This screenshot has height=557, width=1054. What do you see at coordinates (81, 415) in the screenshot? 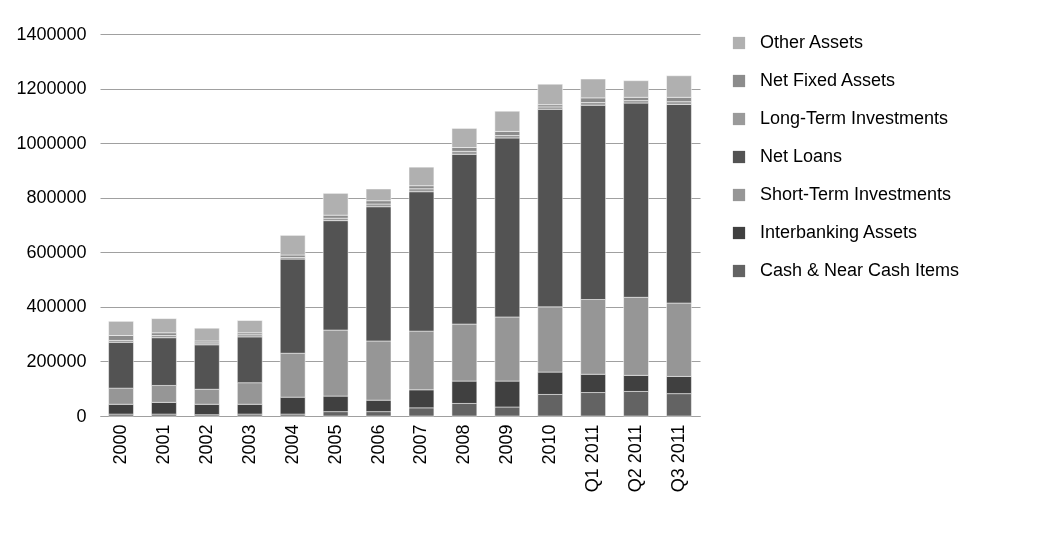
I see `y-tick-label: 0` at bounding box center [81, 415].